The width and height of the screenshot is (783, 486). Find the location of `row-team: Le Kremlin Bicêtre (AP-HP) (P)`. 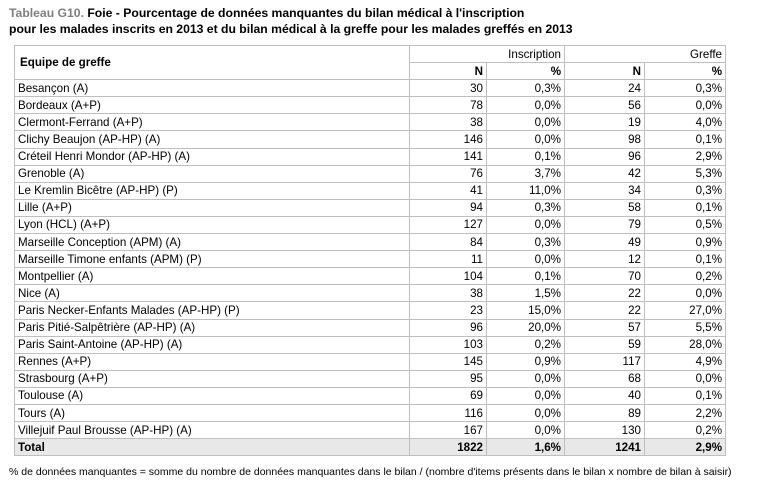

row-team: Le Kremlin Bicêtre (AP-HP) (P) is located at coordinates (212, 190).